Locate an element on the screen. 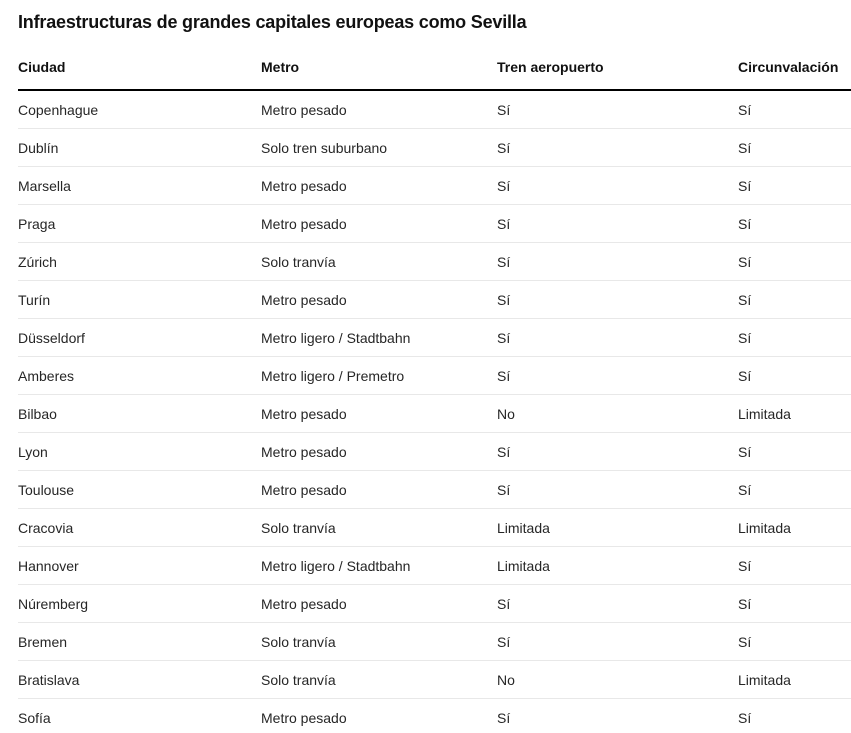  cell-ciudad: Hannover is located at coordinates (139, 565).